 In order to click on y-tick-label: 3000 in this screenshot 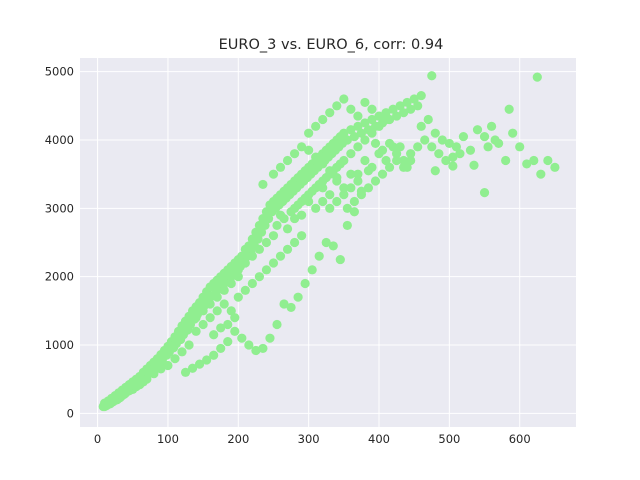, I will do `click(59, 208)`.